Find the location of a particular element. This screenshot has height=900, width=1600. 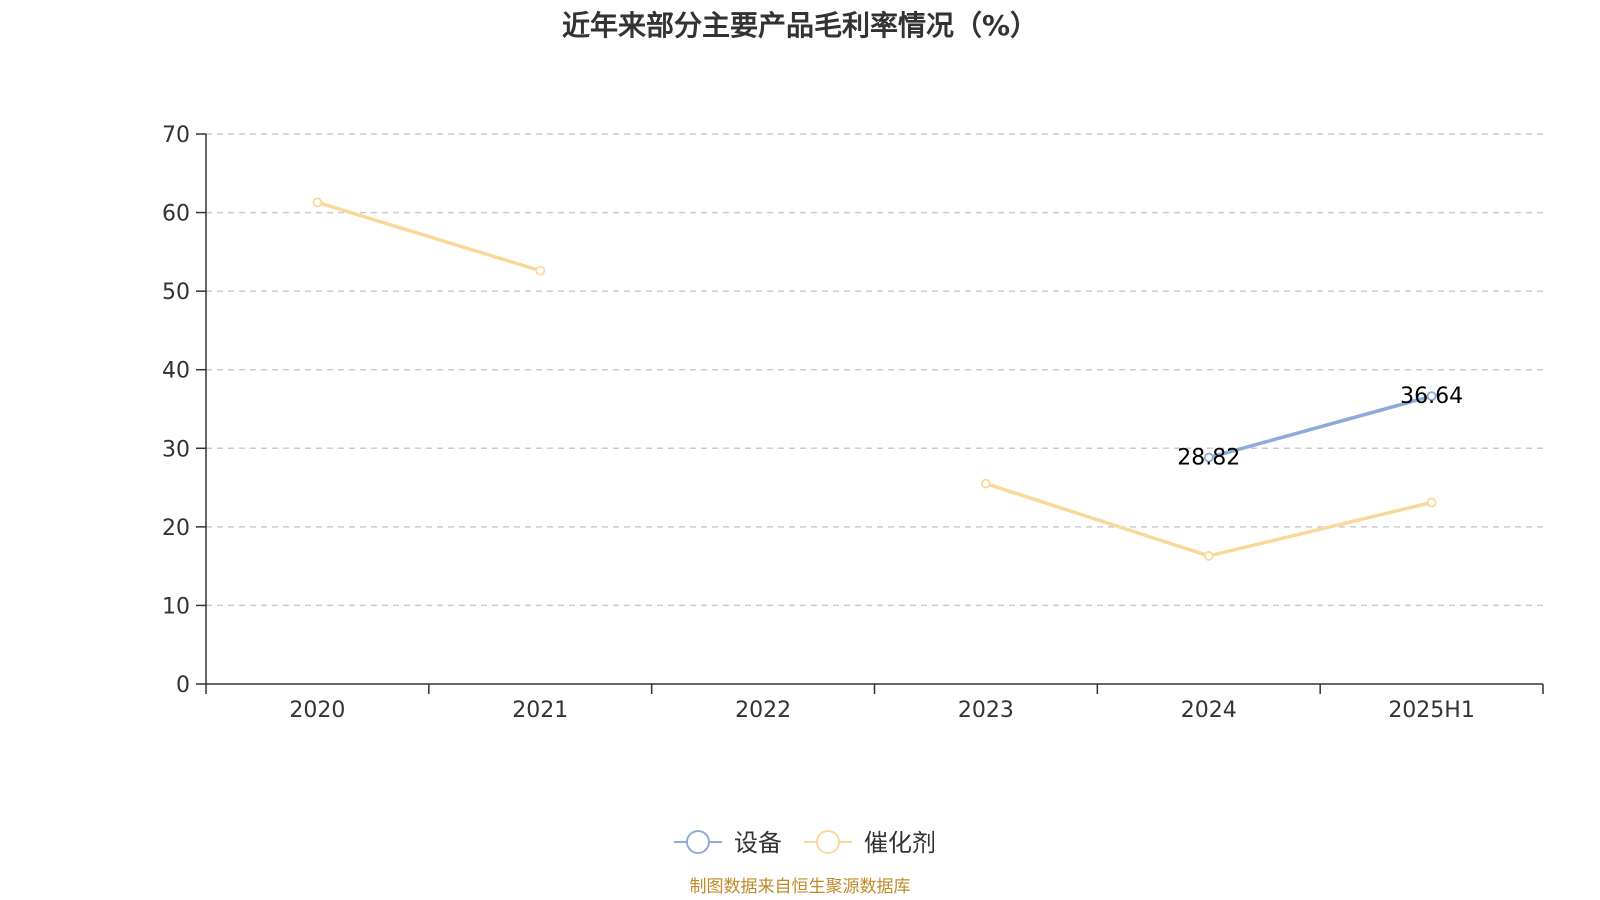

x-tick-label: 2021 is located at coordinates (540, 710).